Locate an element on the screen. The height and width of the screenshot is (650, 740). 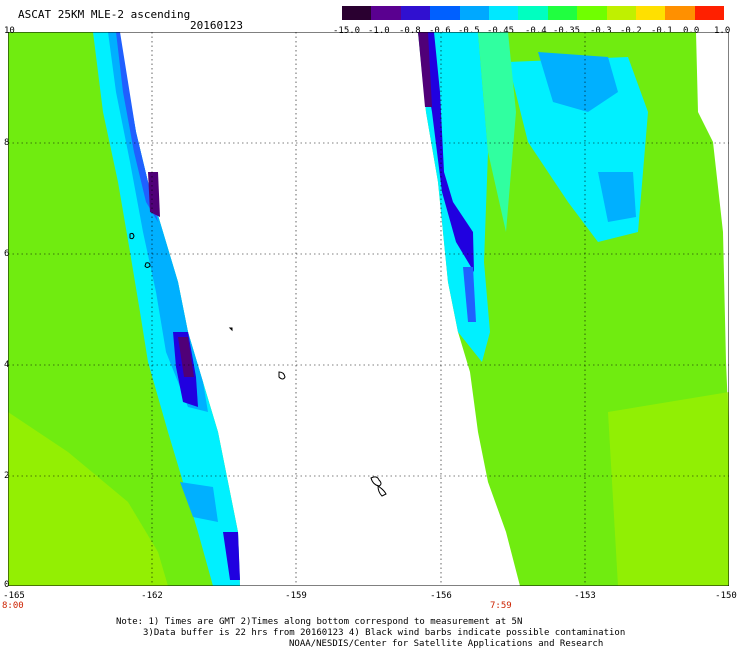
x-tick-label: -156 is located at coordinates (441, 596).